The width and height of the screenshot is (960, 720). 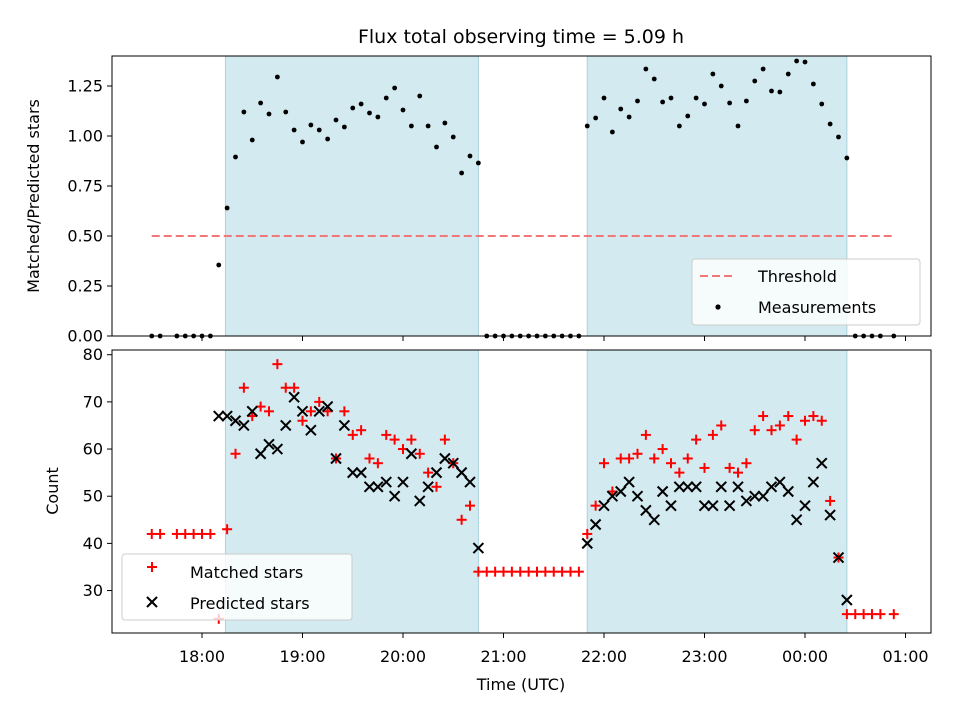 What do you see at coordinates (520, 684) in the screenshot?
I see `x-axis-label: Time (UTC)` at bounding box center [520, 684].